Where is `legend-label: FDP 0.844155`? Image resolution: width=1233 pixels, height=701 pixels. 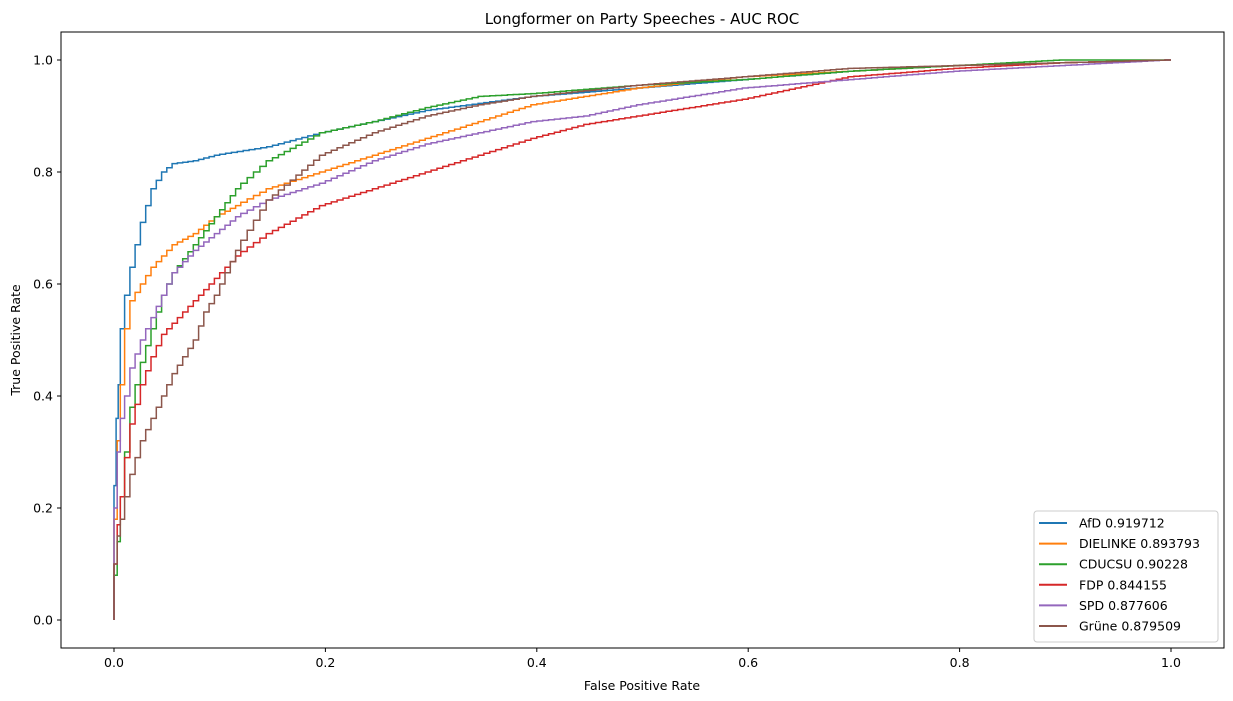 legend-label: FDP 0.844155 is located at coordinates (1123, 584).